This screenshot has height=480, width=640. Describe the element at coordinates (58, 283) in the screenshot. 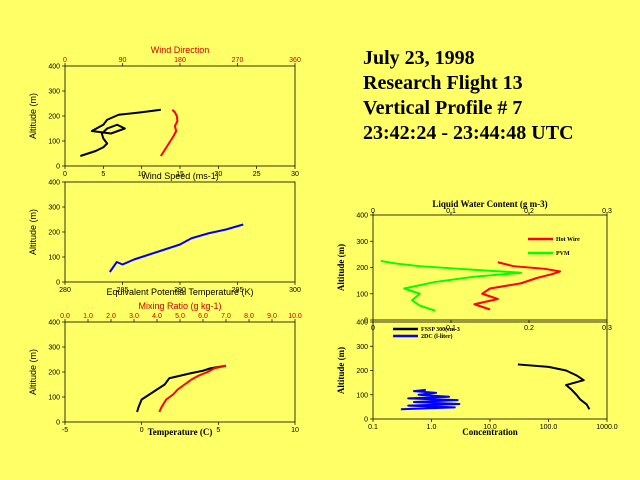

I see `theta_e-ytick-label: 0` at that location.